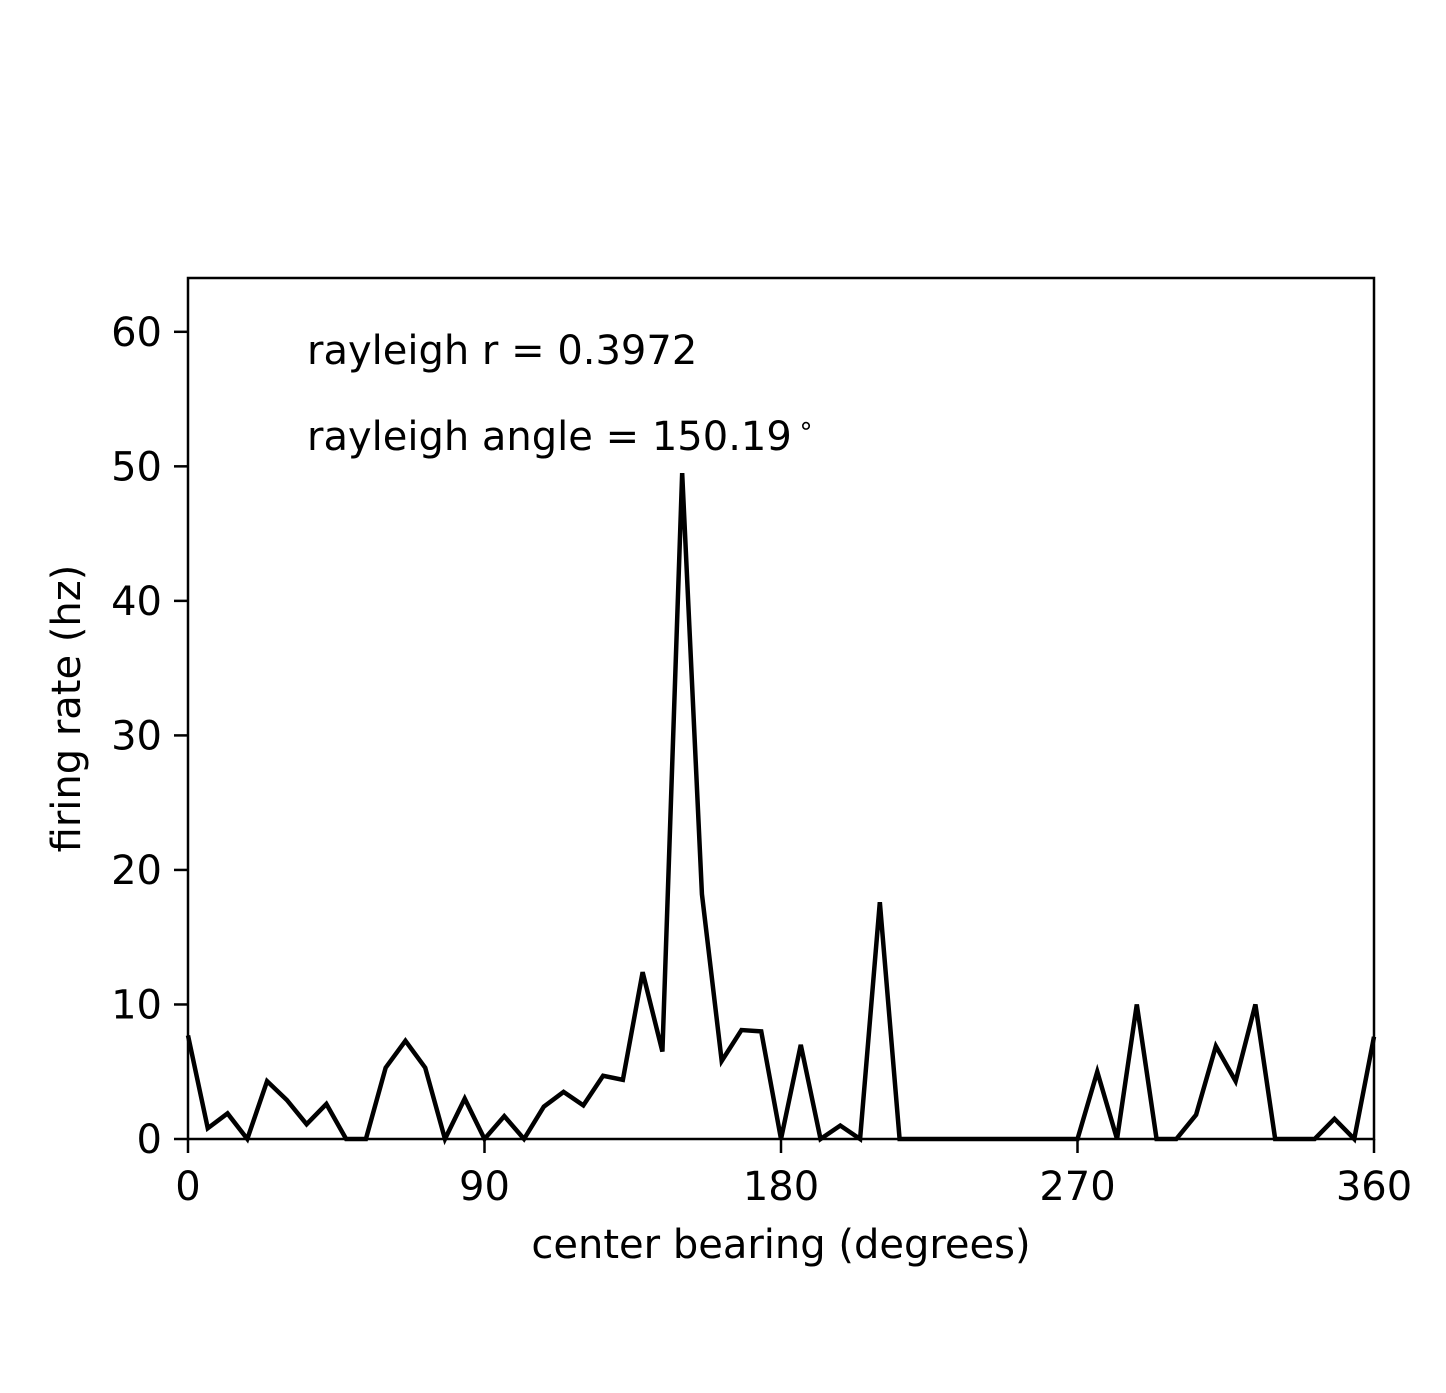  What do you see at coordinates (149, 1140) in the screenshot?
I see `y-tick-label: 0` at bounding box center [149, 1140].